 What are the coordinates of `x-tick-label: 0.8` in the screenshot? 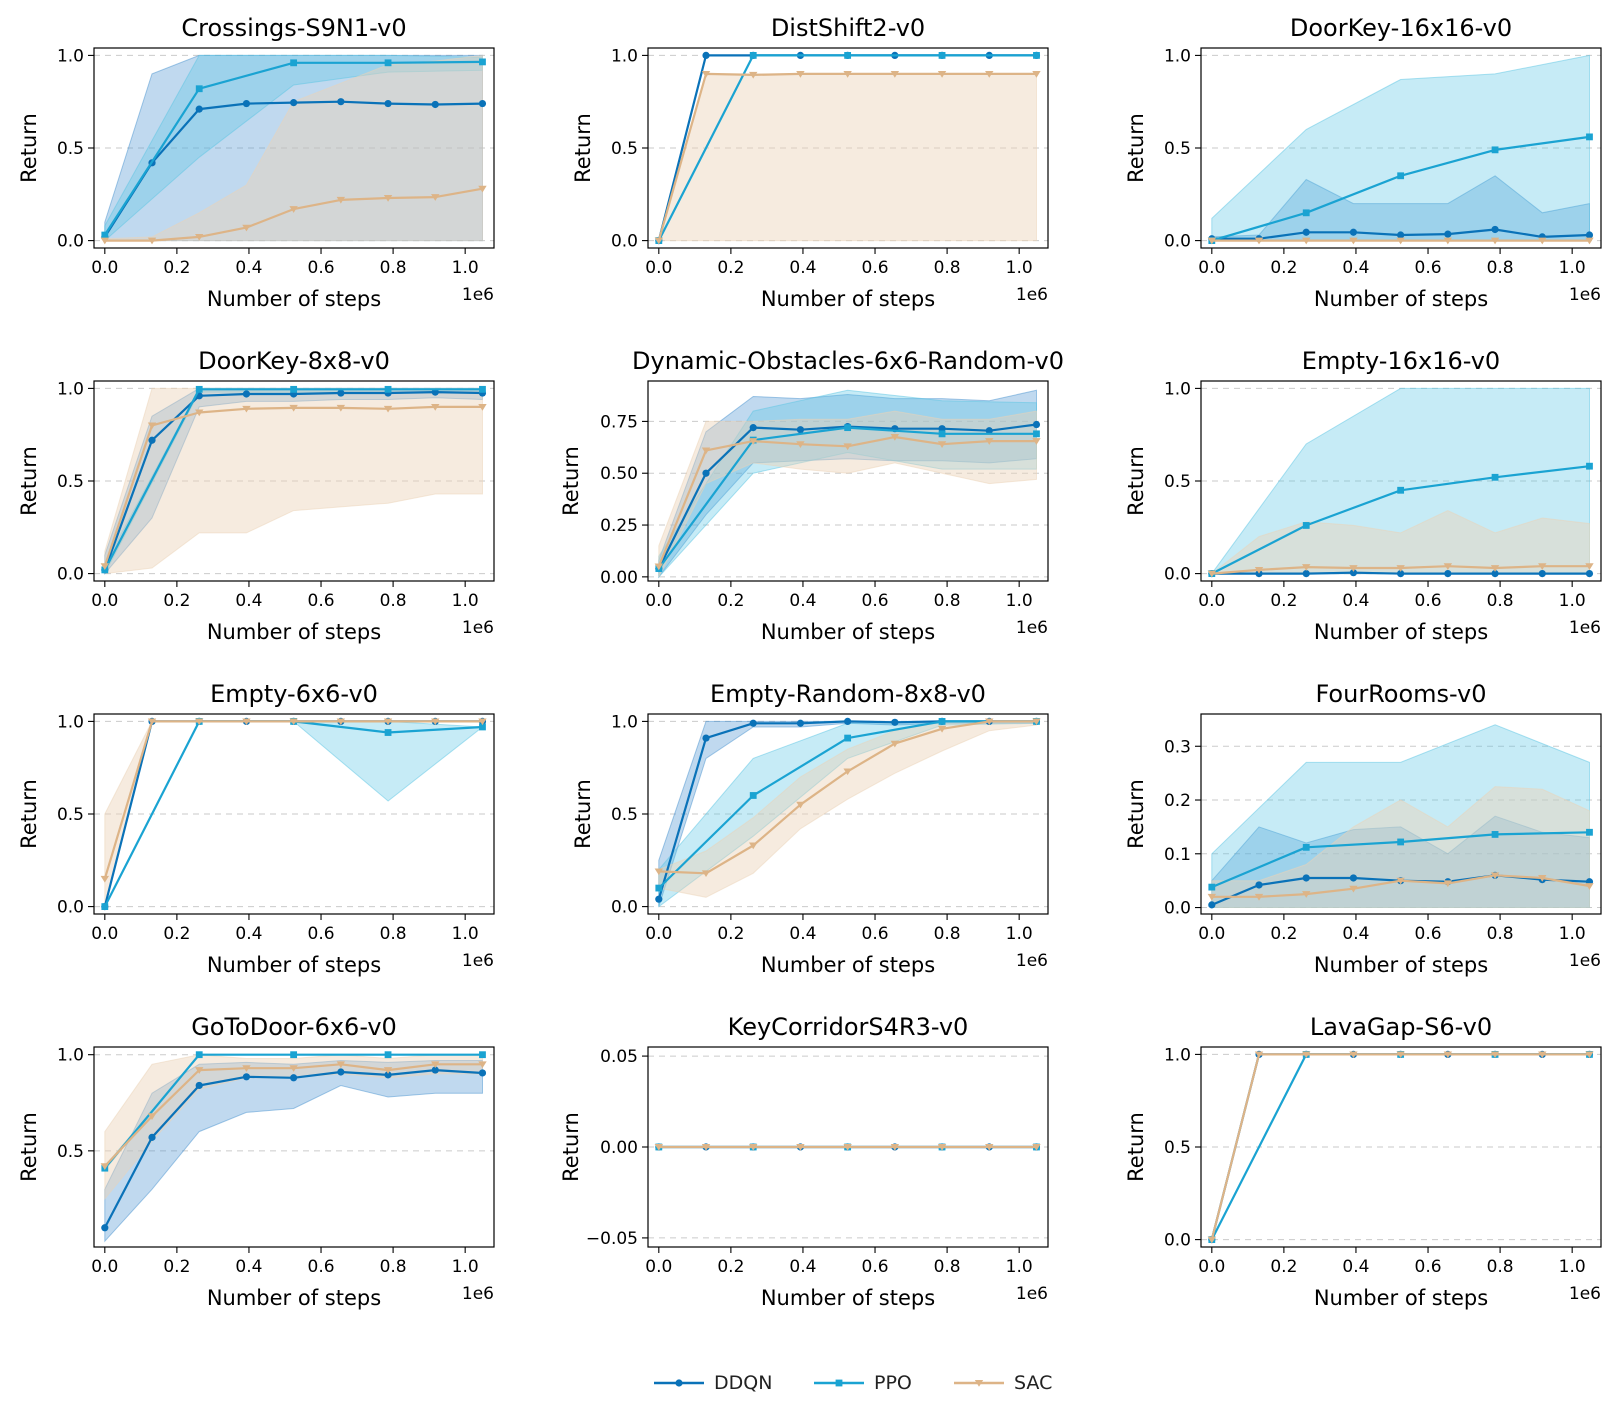 It's located at (947, 1267).